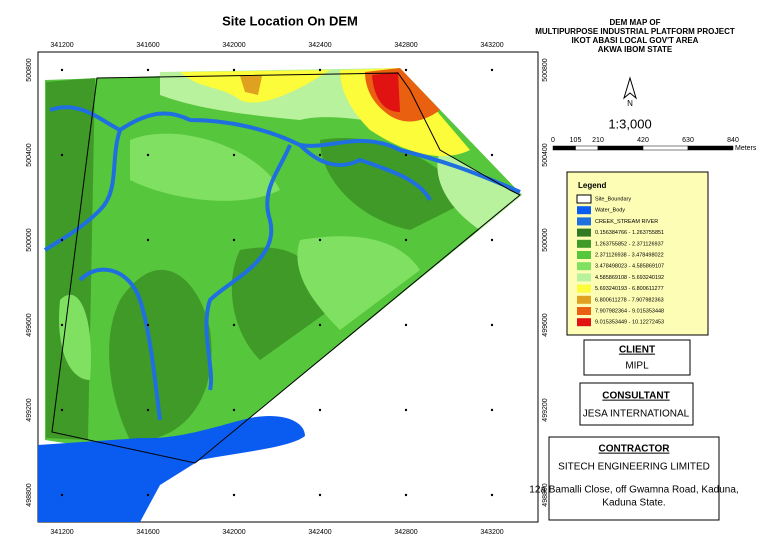 The width and height of the screenshot is (768, 543). Describe the element at coordinates (545, 239) in the screenshot. I see `y-coord-label: 500000` at that location.